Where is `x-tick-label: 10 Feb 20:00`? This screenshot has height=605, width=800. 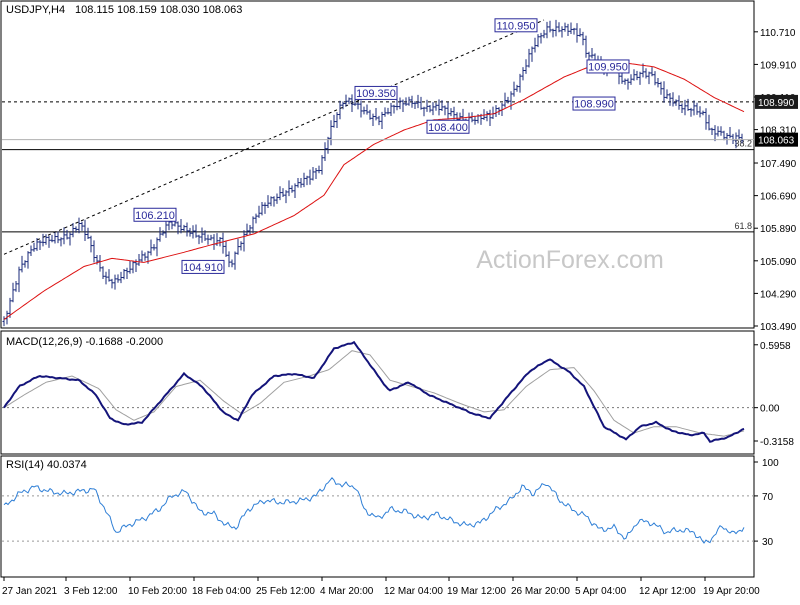
x-tick-label: 10 Feb 20:00 is located at coordinates (157, 591).